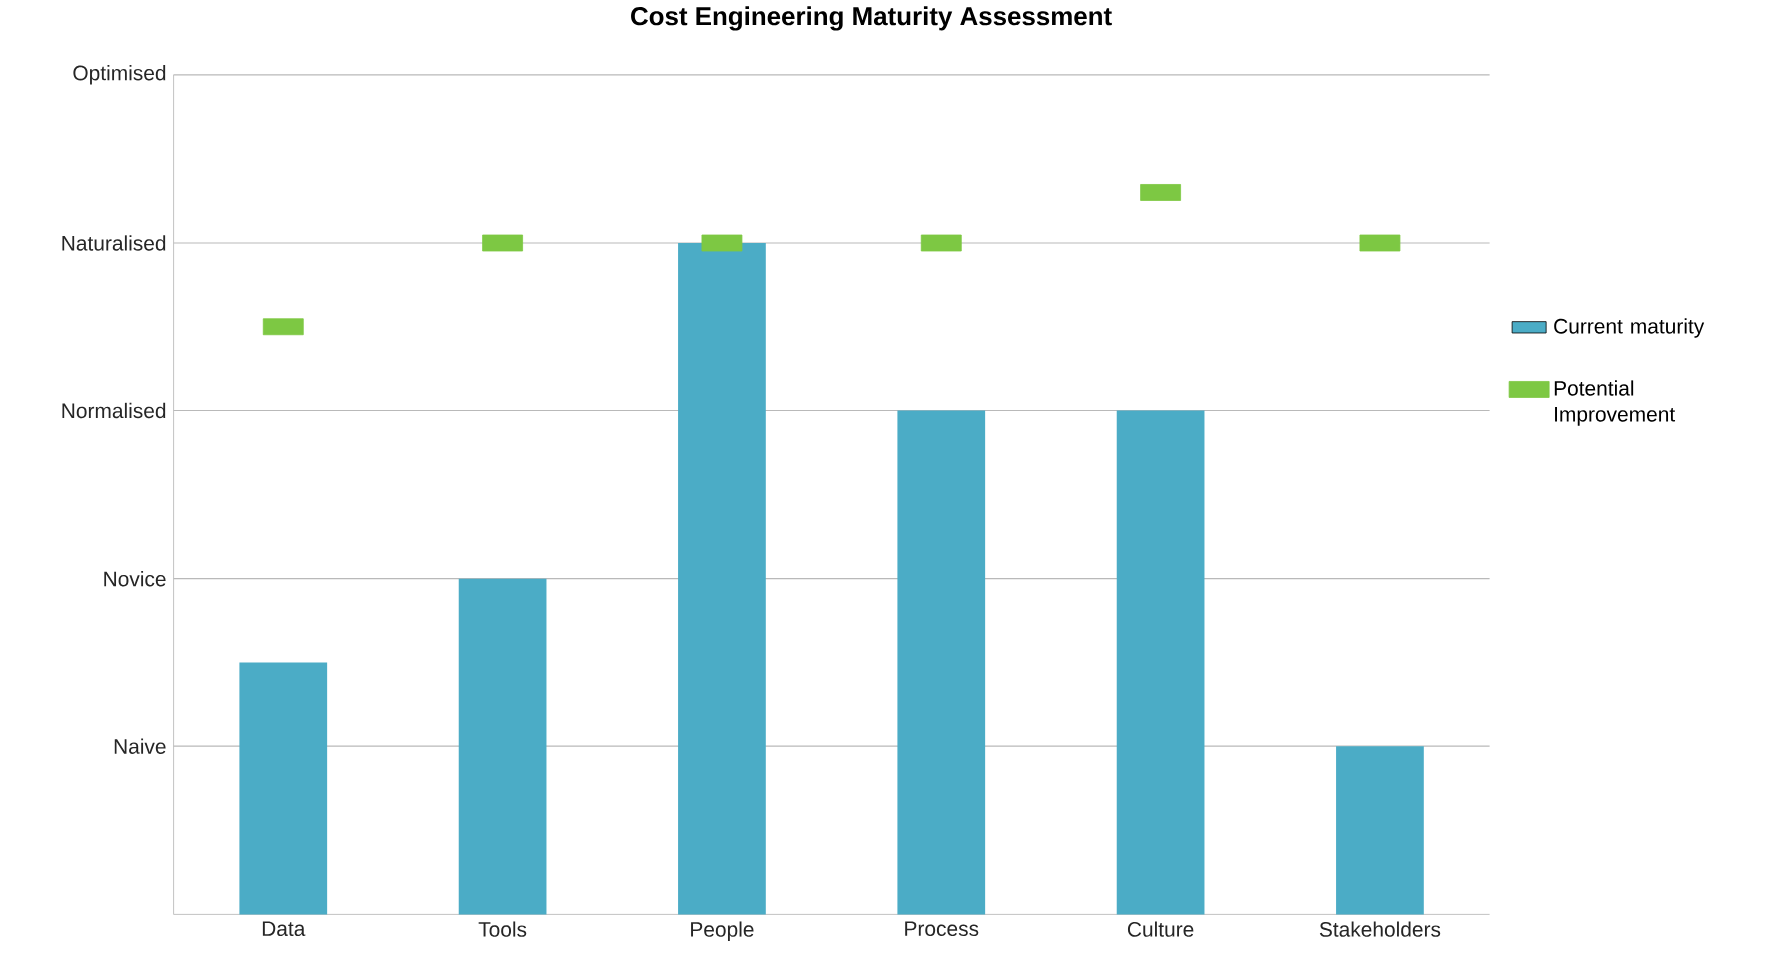  Describe the element at coordinates (119, 75) in the screenshot. I see `ref-line-label: Optimised` at that location.